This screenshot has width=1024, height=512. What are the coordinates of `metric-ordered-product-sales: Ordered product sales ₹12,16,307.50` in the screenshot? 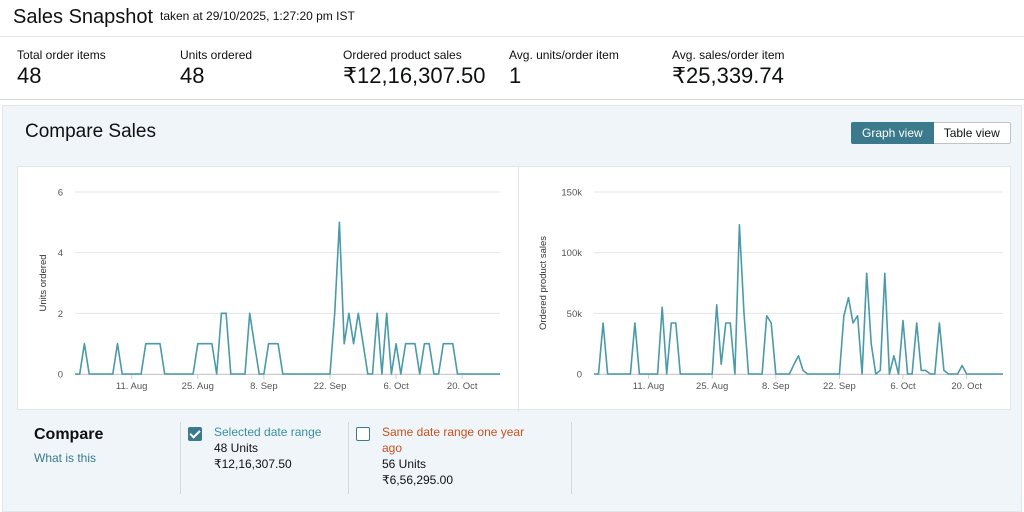 It's located at (414, 68).